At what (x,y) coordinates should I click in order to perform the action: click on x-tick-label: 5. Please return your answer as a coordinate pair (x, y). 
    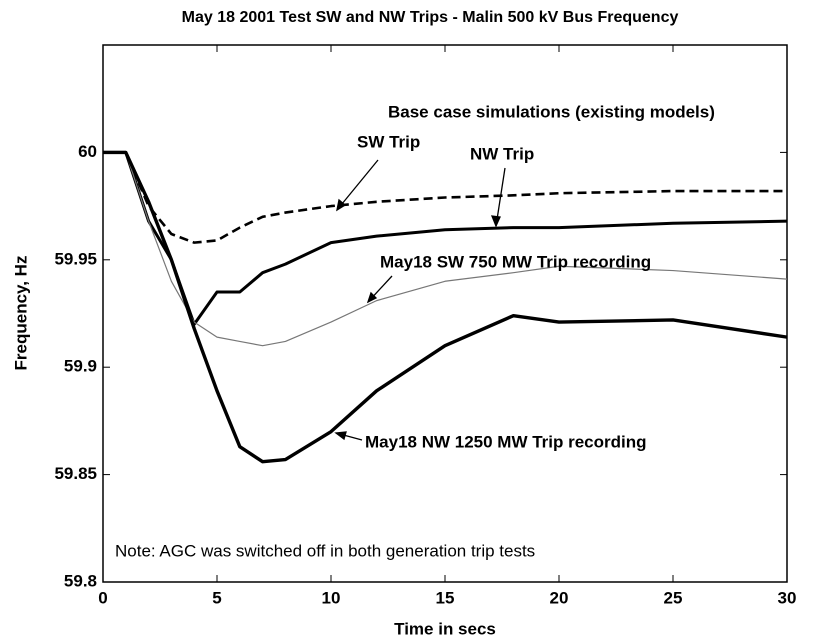
    Looking at the image, I should click on (216, 597).